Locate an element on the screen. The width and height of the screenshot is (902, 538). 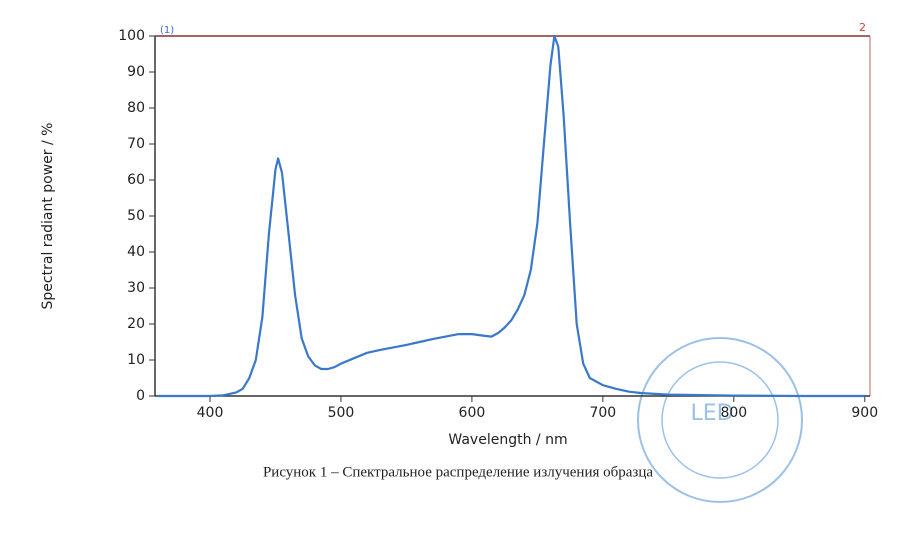
stamp: LED is located at coordinates (720, 420).